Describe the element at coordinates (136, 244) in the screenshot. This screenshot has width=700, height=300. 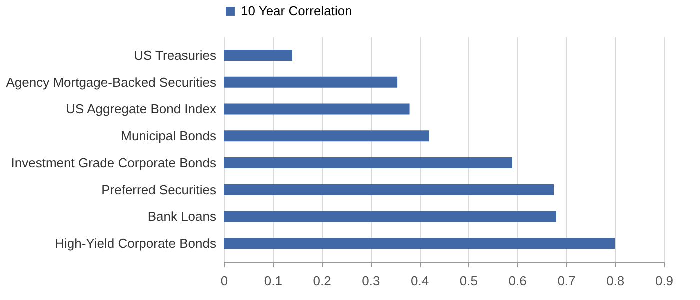
I see `y-tick-label: High-Yield Corporate Bonds` at that location.